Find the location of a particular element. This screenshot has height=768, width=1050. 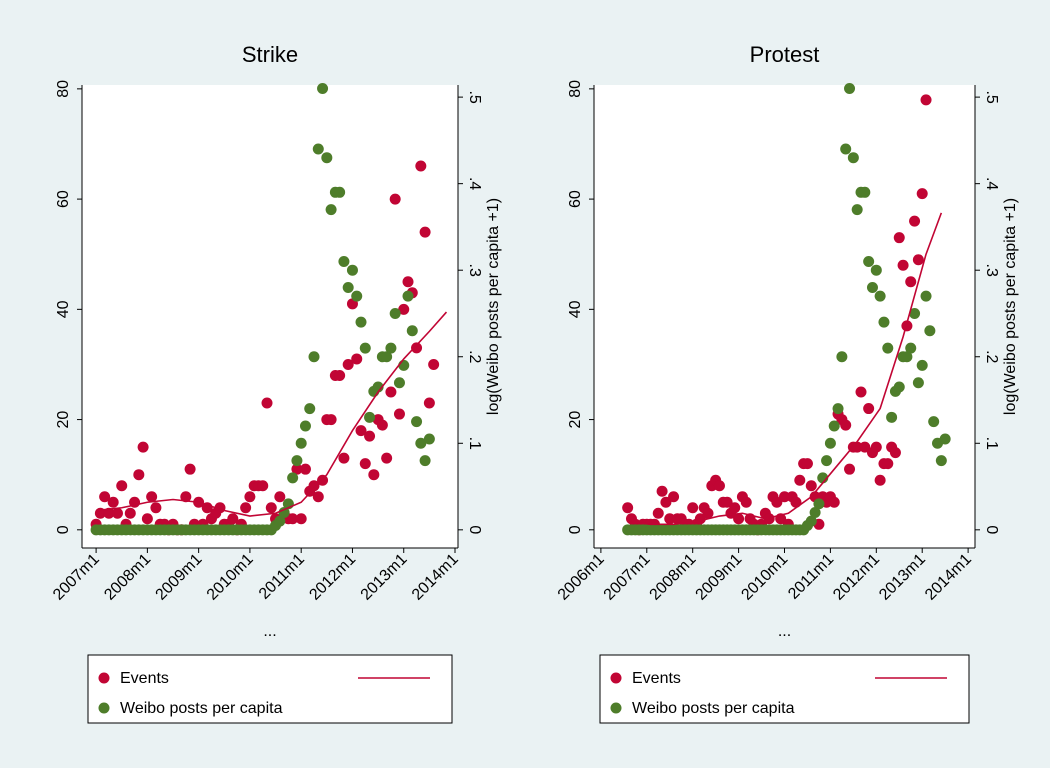

y-tick-label: 0 is located at coordinates (575, 529).